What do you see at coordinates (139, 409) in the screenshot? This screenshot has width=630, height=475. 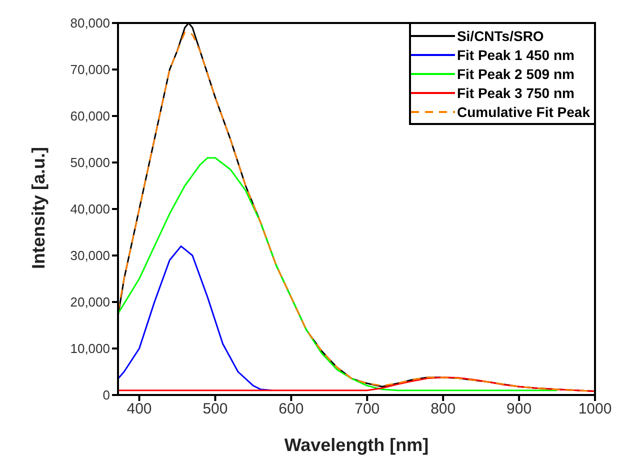 I see `x-tick-label: 400` at bounding box center [139, 409].